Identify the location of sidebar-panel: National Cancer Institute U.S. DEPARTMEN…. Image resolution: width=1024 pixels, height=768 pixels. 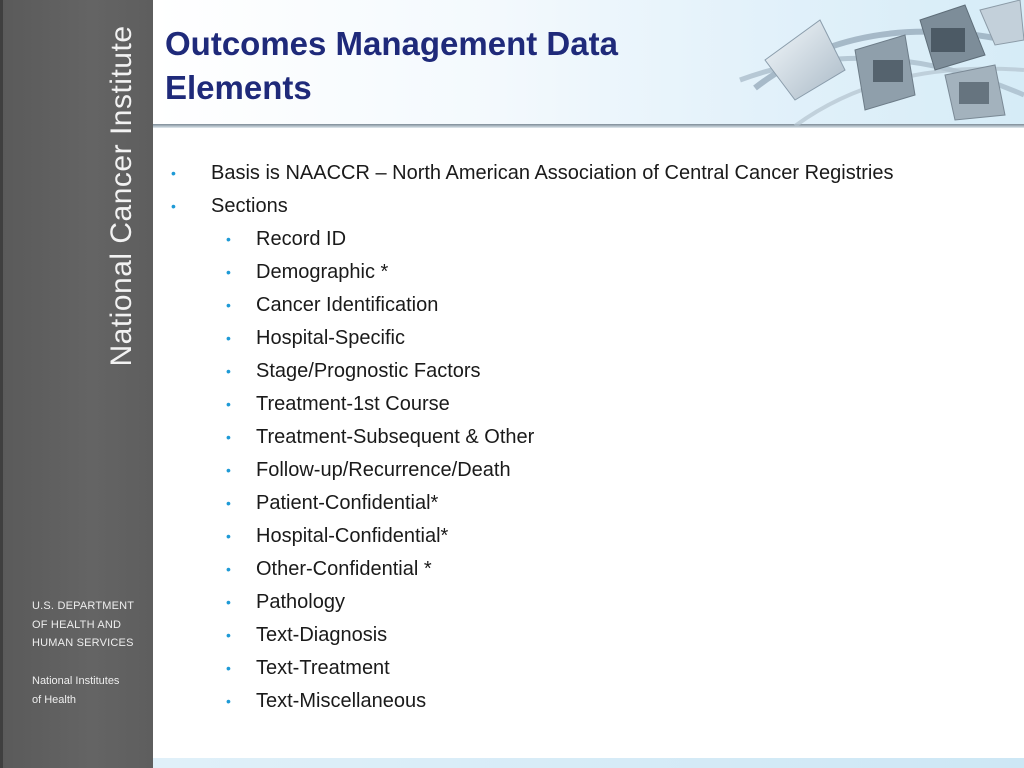
(76, 384).